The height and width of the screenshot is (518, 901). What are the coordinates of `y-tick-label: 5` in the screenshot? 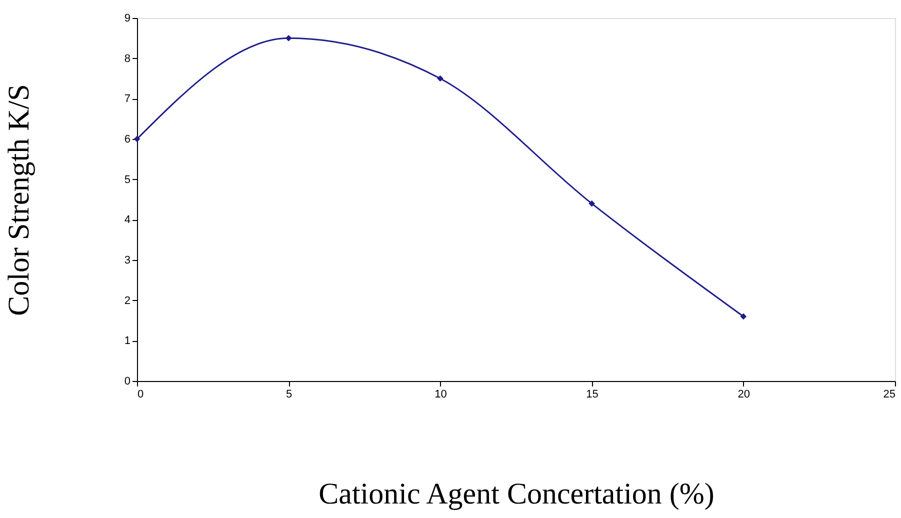 It's located at (127, 180).